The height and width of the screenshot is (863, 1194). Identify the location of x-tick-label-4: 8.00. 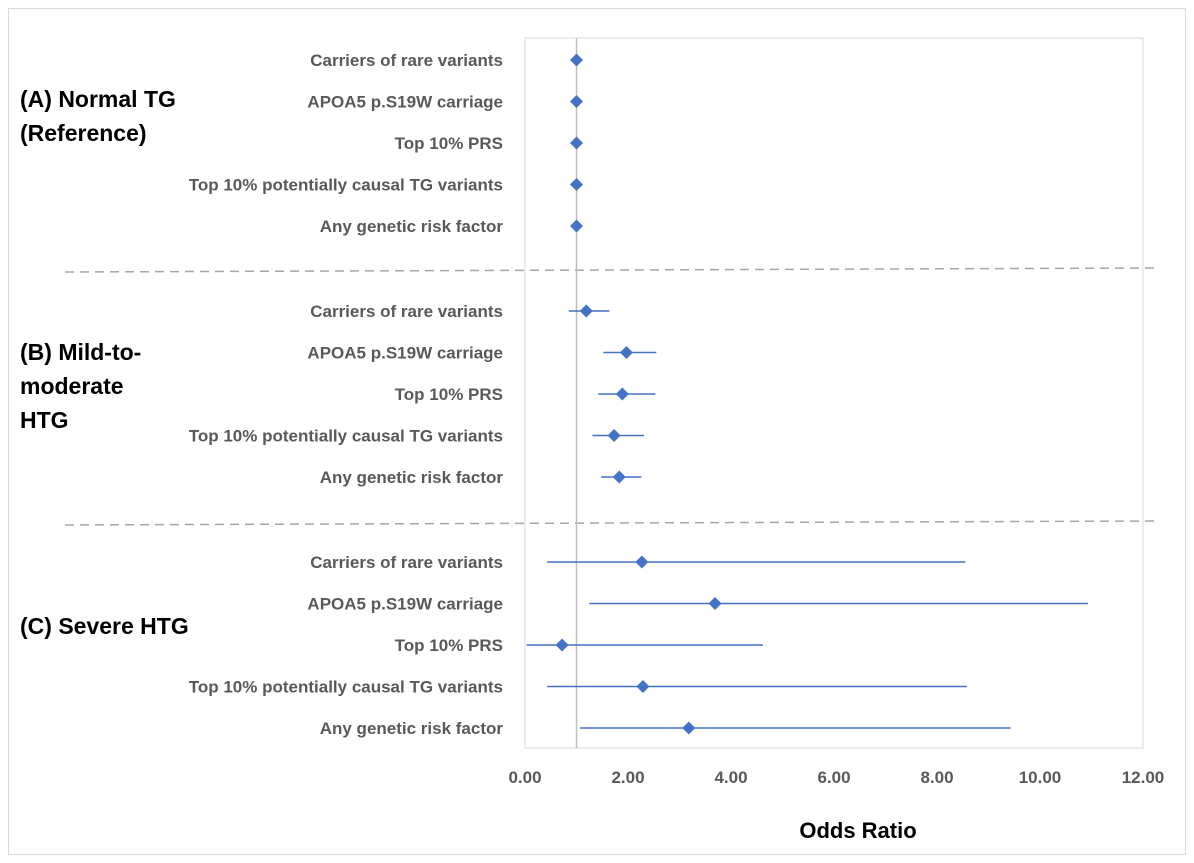
(936, 777).